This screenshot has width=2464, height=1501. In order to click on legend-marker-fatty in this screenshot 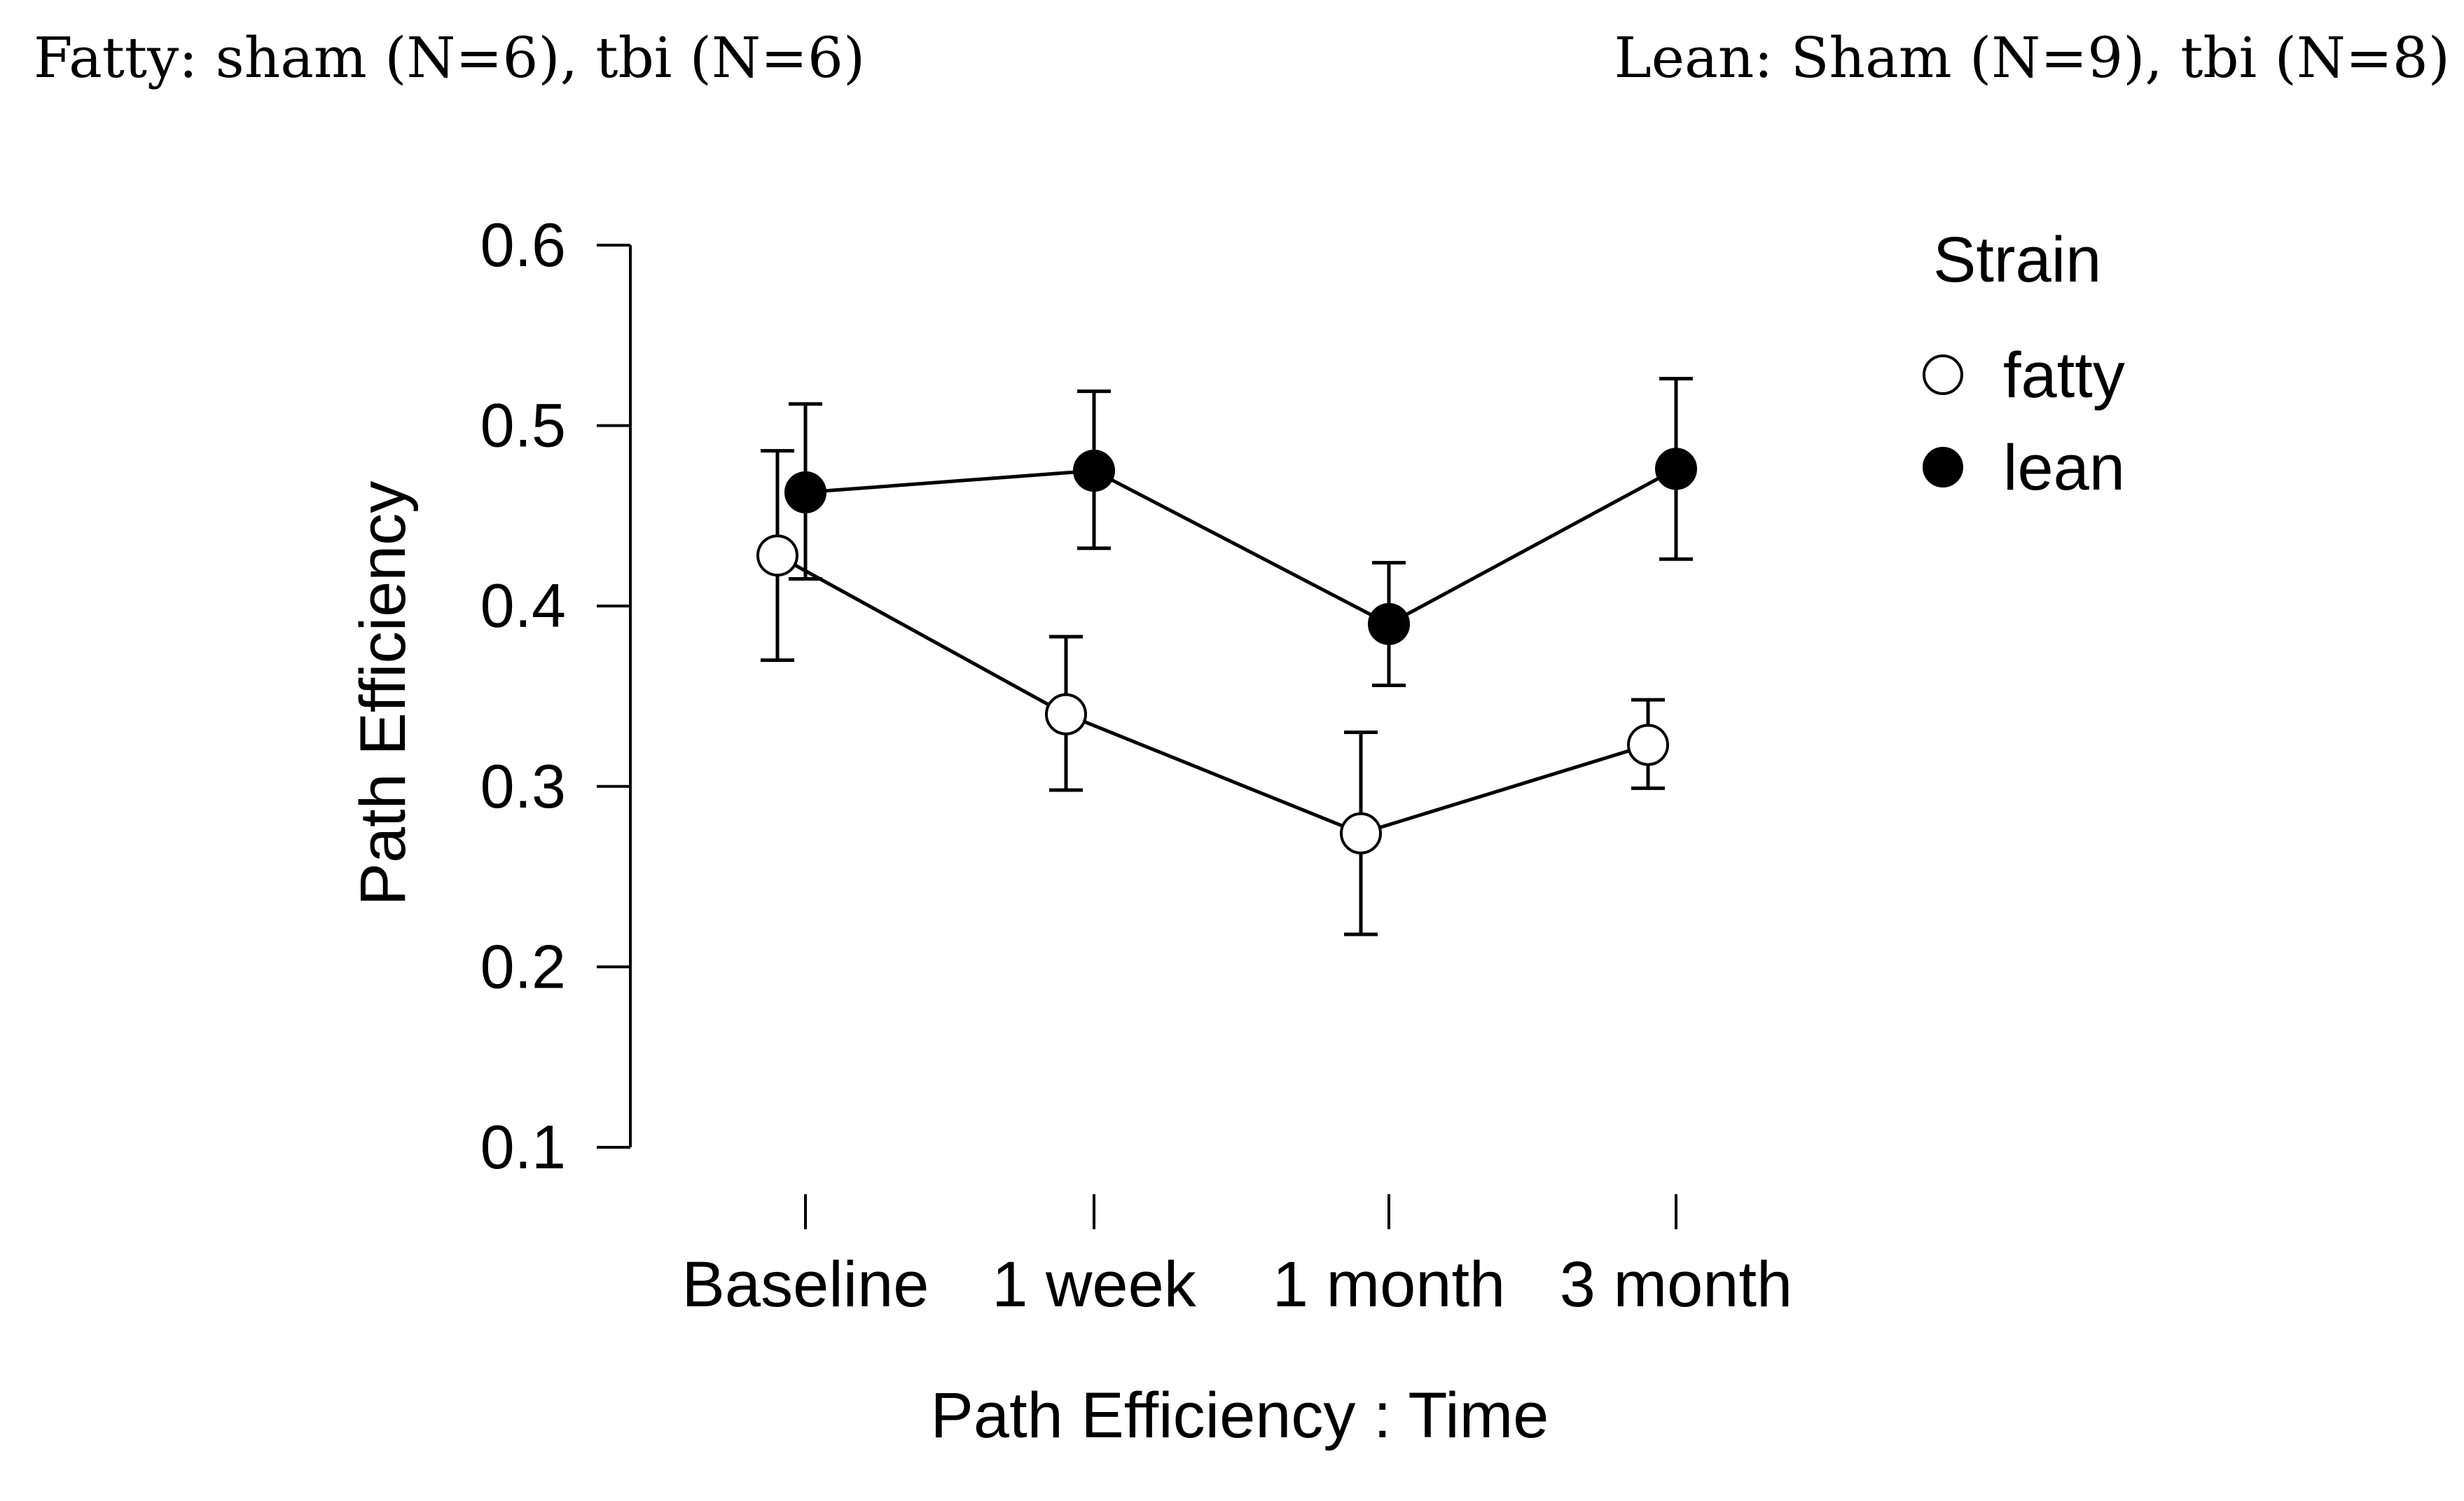, I will do `click(1943, 374)`.